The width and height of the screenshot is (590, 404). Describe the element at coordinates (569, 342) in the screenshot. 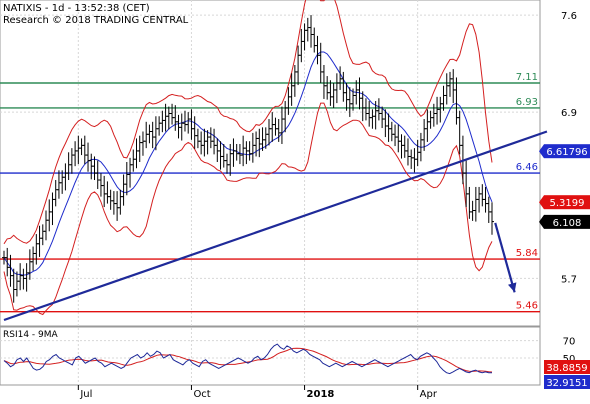

I see `rsi-tick-label: 70` at that location.